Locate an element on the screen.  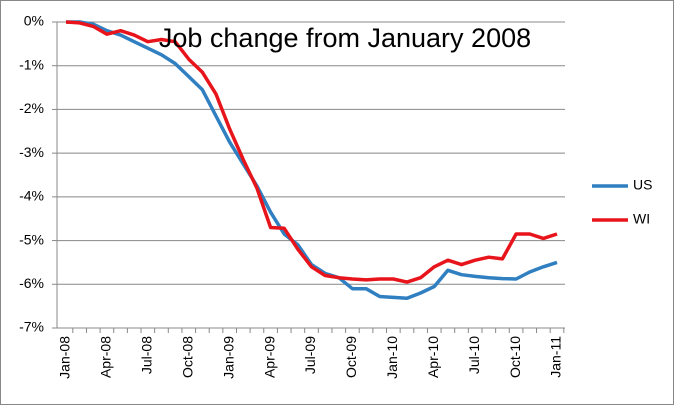
y-tick-label: -2% is located at coordinates (31, 108).